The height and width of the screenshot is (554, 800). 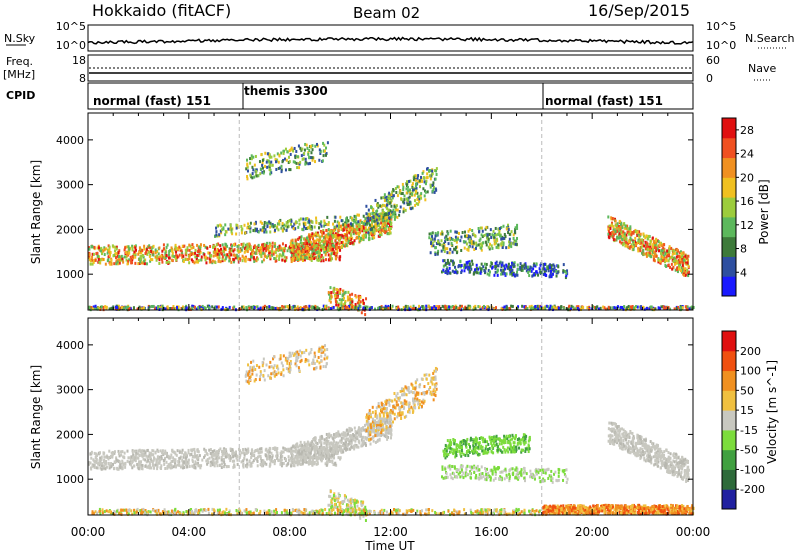 I want to click on colorbar-tick-label: -15, so click(x=749, y=430).